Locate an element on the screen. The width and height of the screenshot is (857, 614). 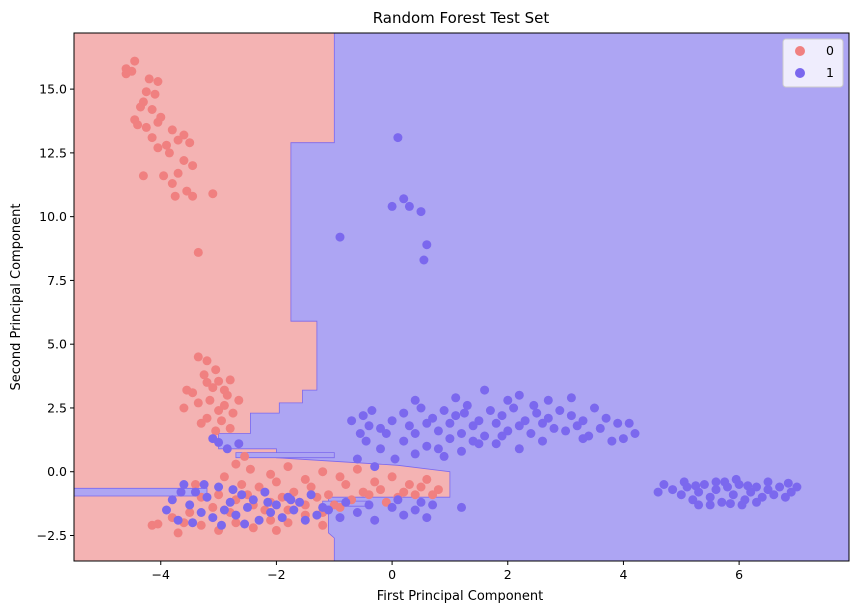
legend-label-0: 0 is located at coordinates (830, 50).